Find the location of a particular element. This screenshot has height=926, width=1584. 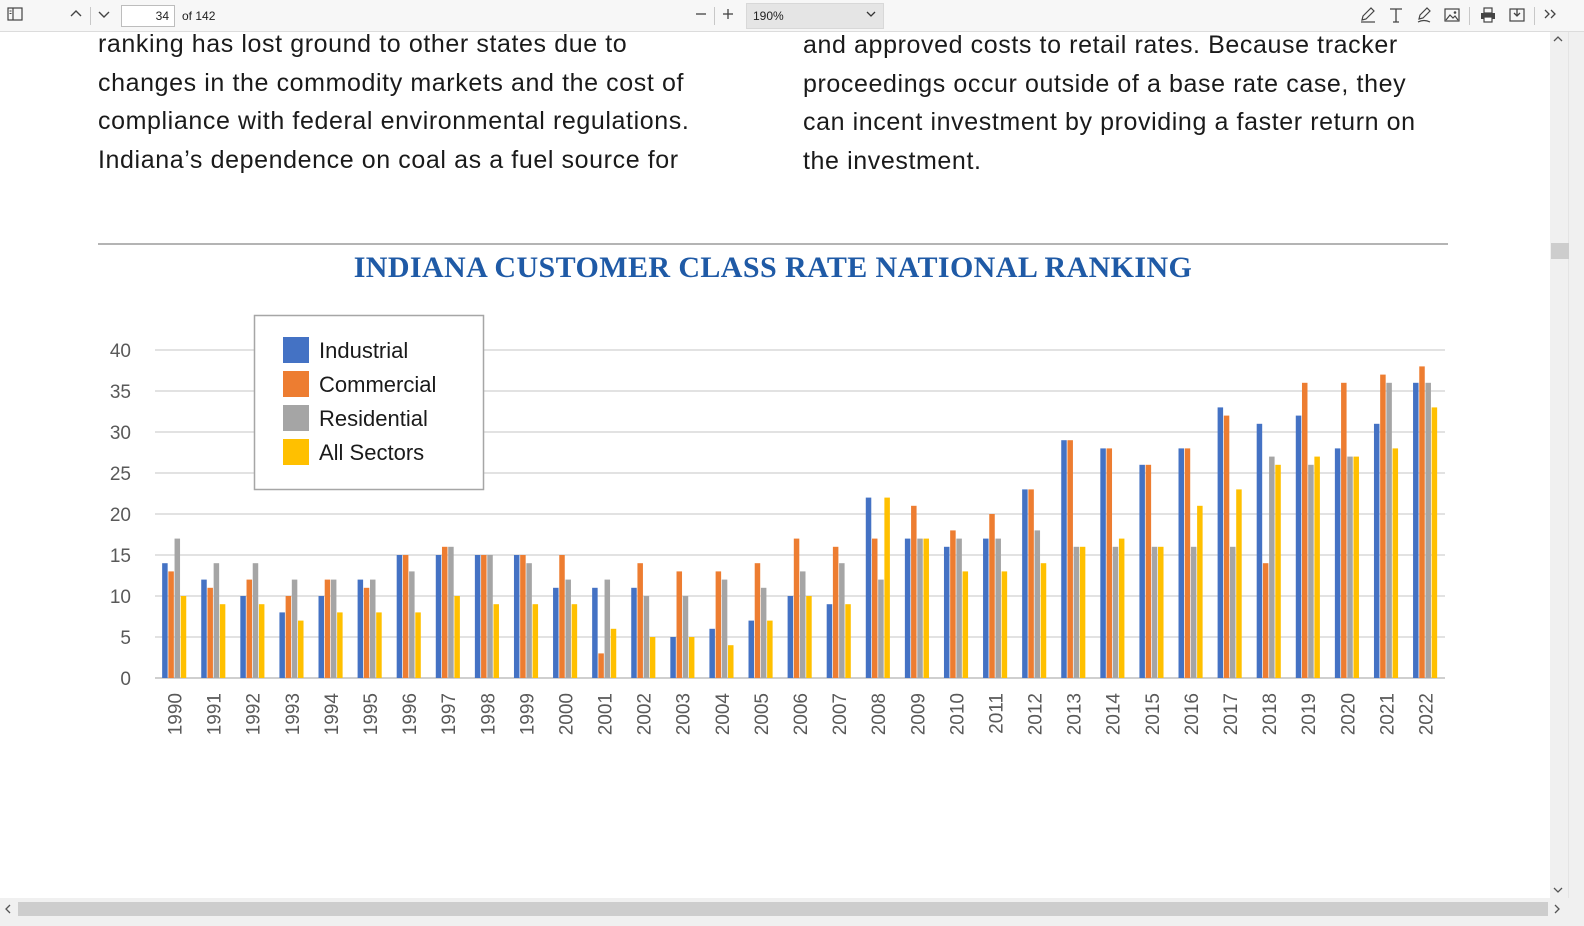

scroll-up-arrow-icon is located at coordinates (1558, 40).